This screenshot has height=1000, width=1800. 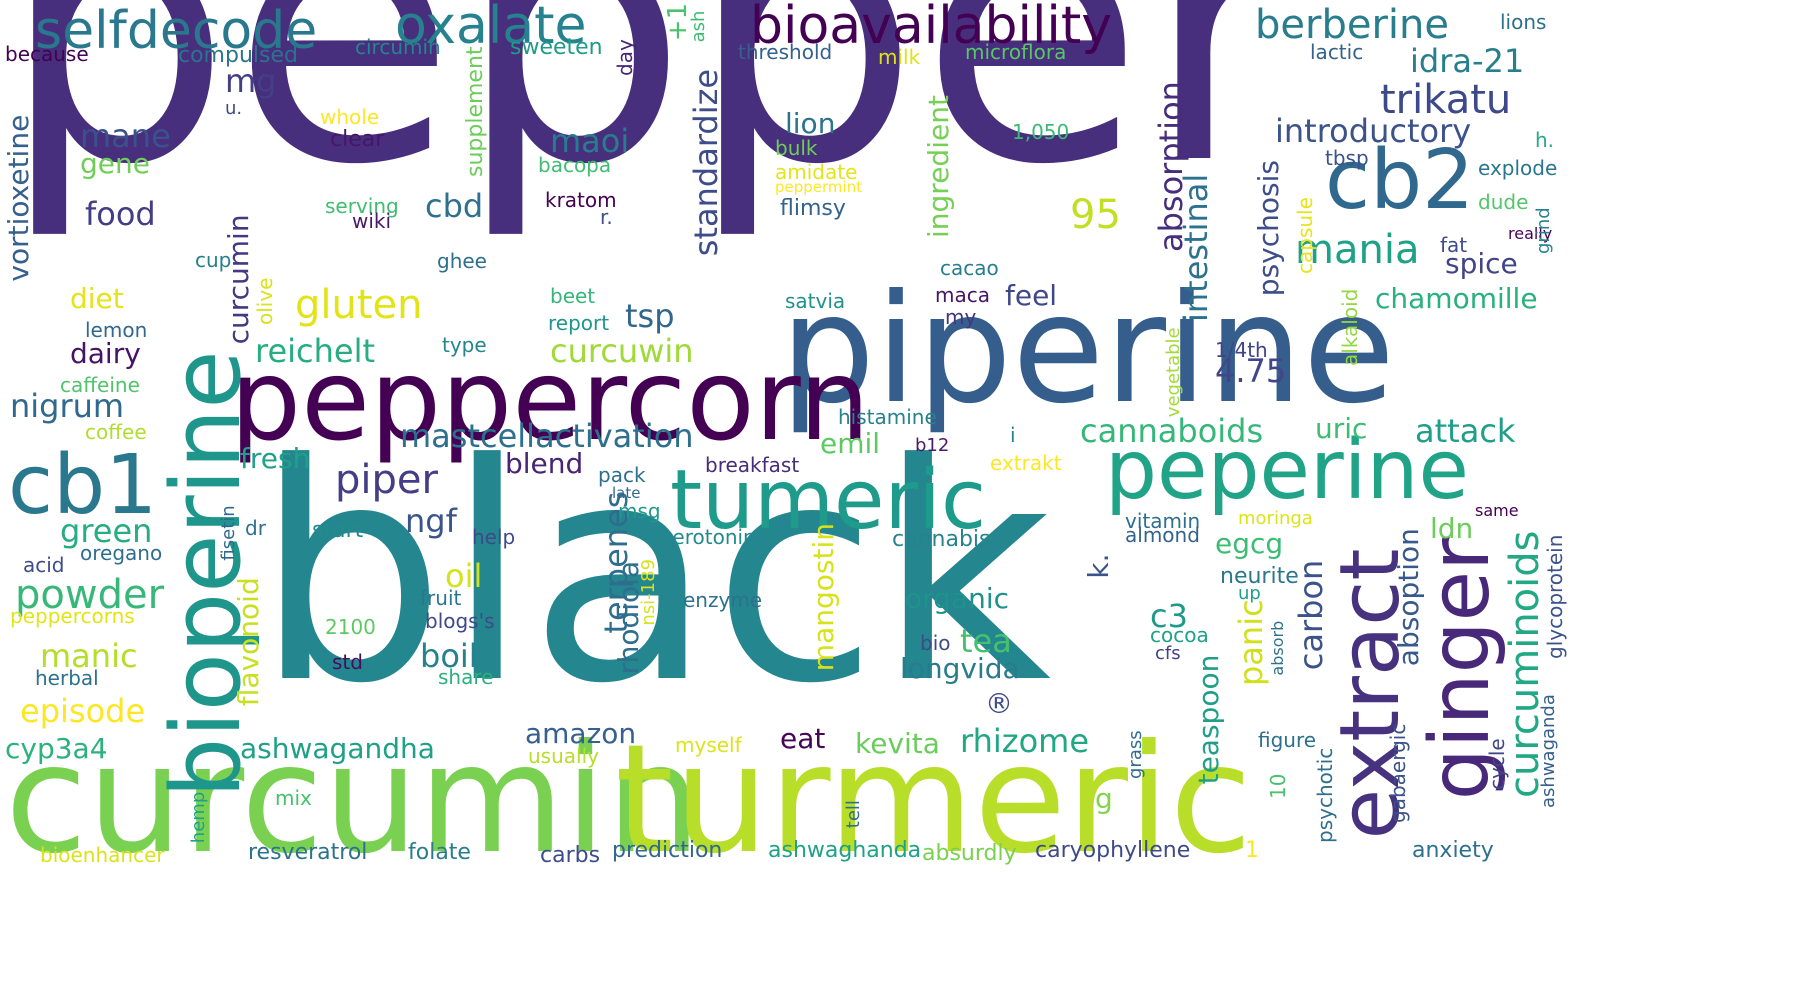 What do you see at coordinates (1523, 22) in the screenshot?
I see `word: lions` at bounding box center [1523, 22].